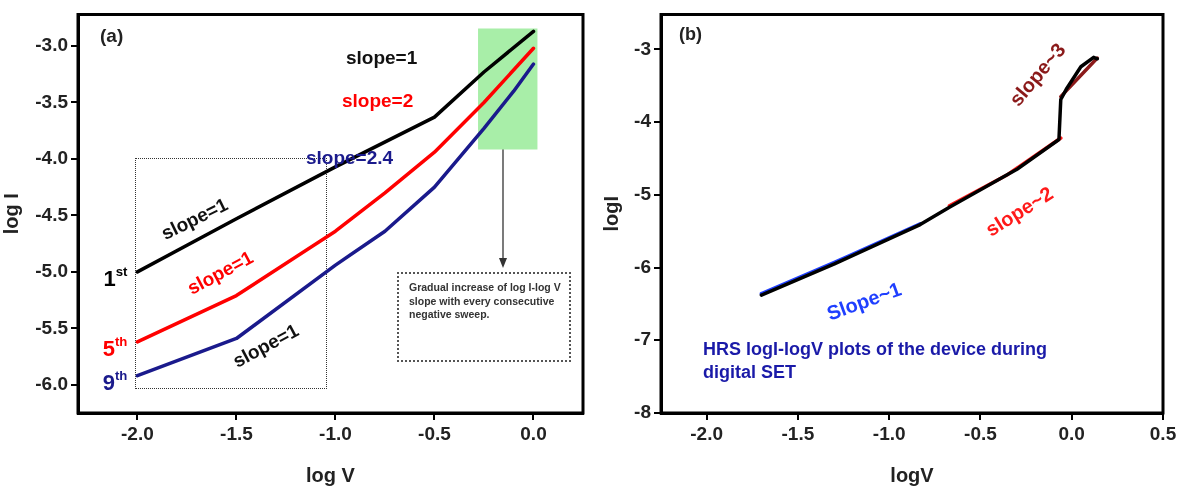 The width and height of the screenshot is (1180, 492). I want to click on y-axis-title: log I, so click(11, 214).